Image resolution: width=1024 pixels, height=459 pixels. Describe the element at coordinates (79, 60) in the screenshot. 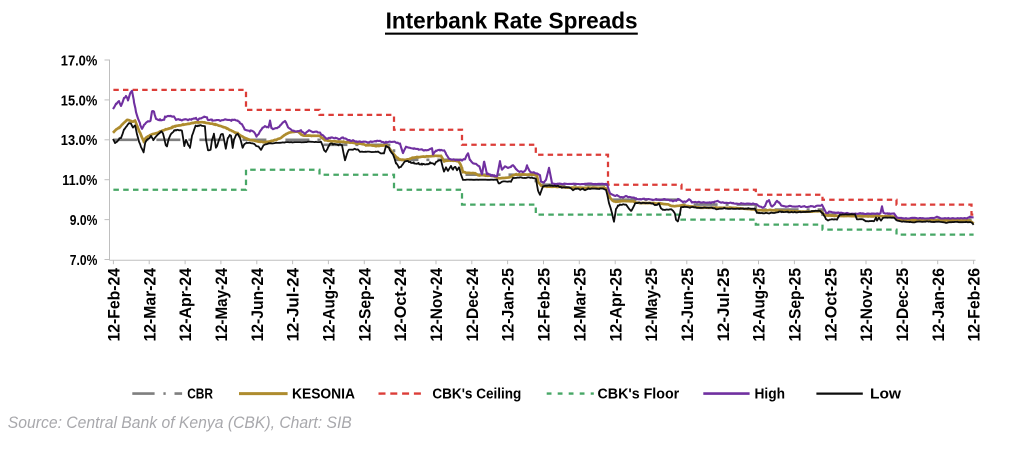

I see `svg-text: 17.0%` at that location.